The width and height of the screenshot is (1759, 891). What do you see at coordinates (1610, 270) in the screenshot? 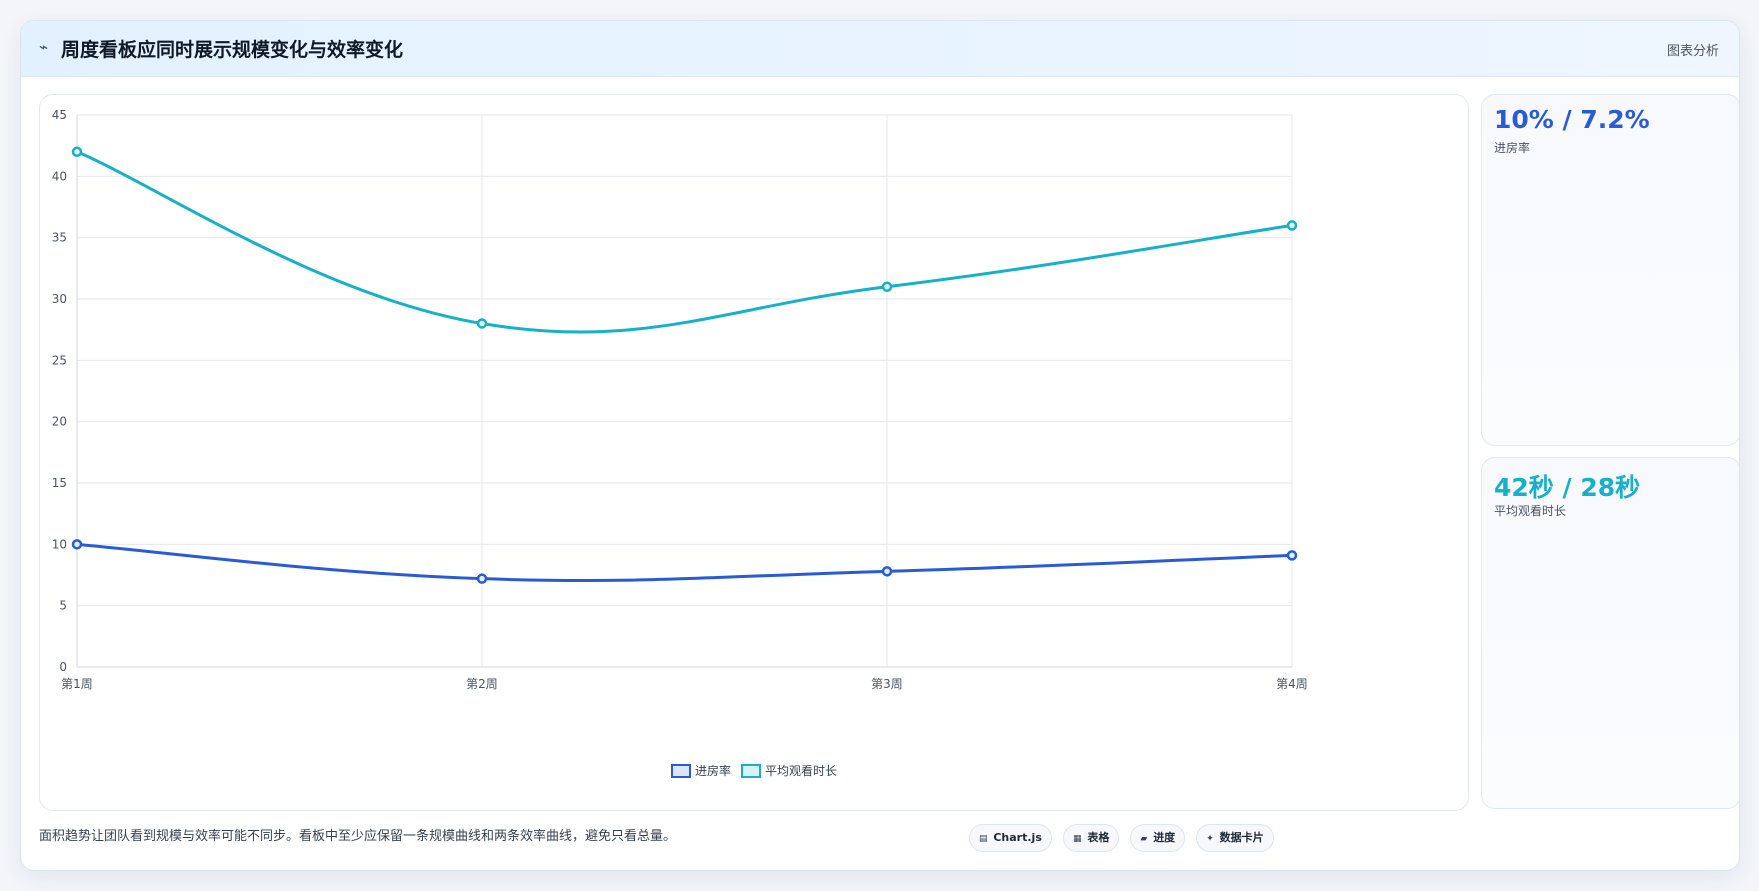
I see `stat-card-entry-rate: 10% / 7.2% 进房率` at bounding box center [1610, 270].